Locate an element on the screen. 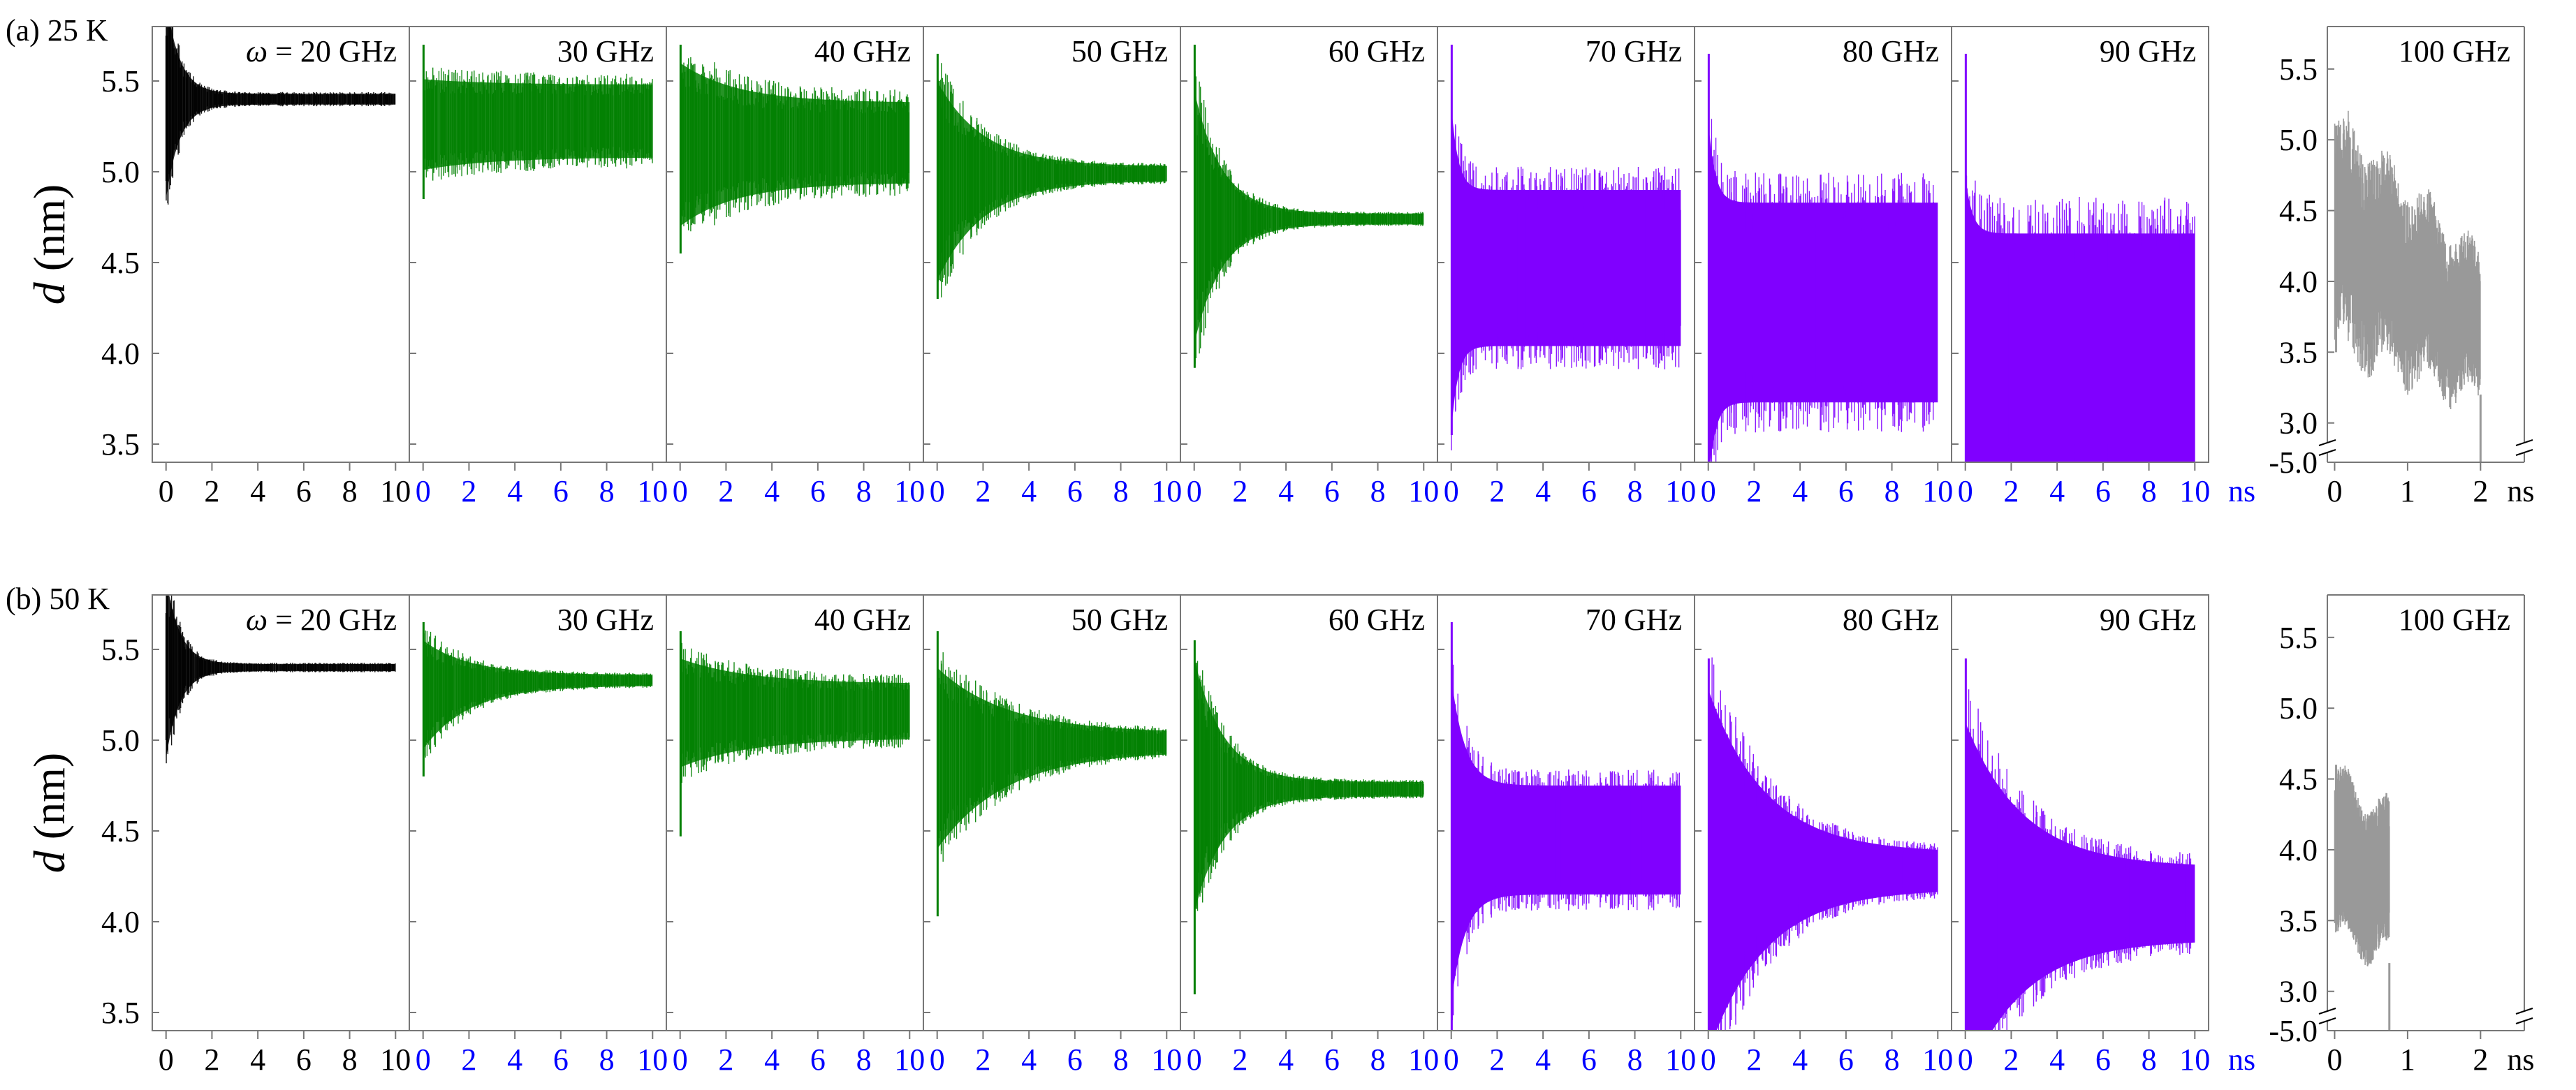 Image resolution: width=2576 pixels, height=1090 pixels. y-axis-symbol: d is located at coordinates (49, 292).